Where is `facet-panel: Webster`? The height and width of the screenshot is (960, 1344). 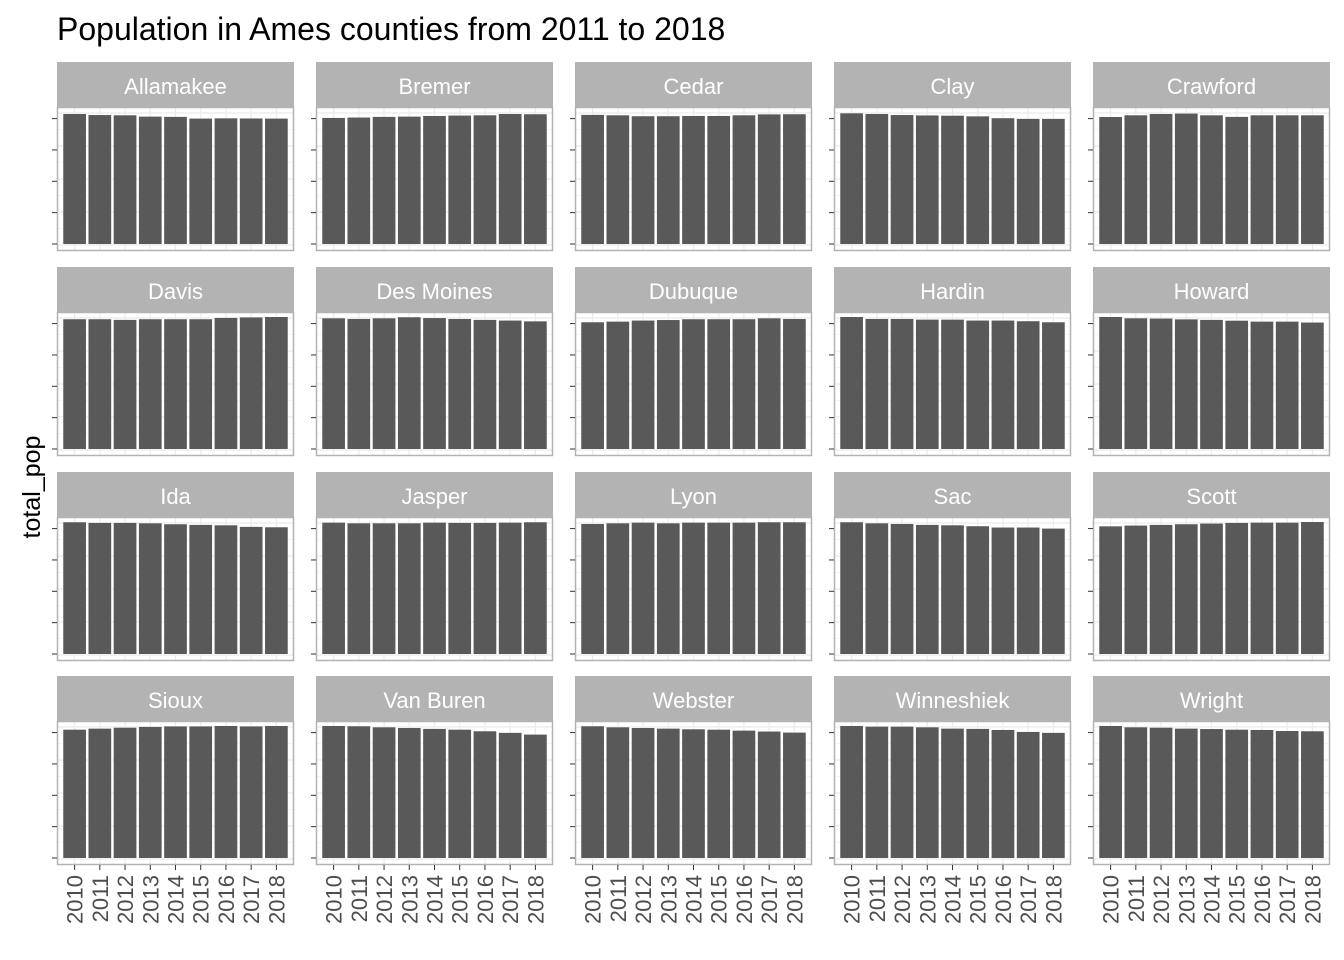 facet-panel: Webster is located at coordinates (691, 771).